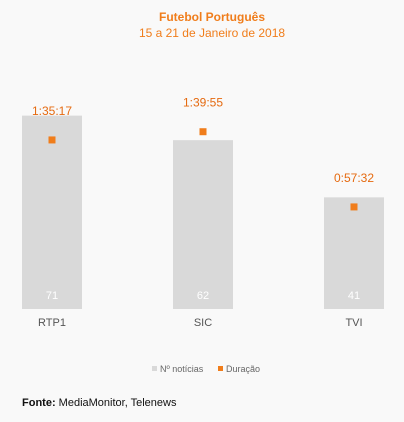  I want to click on source-note: Fonte: MediaMonitor, Telenews, so click(99, 403).